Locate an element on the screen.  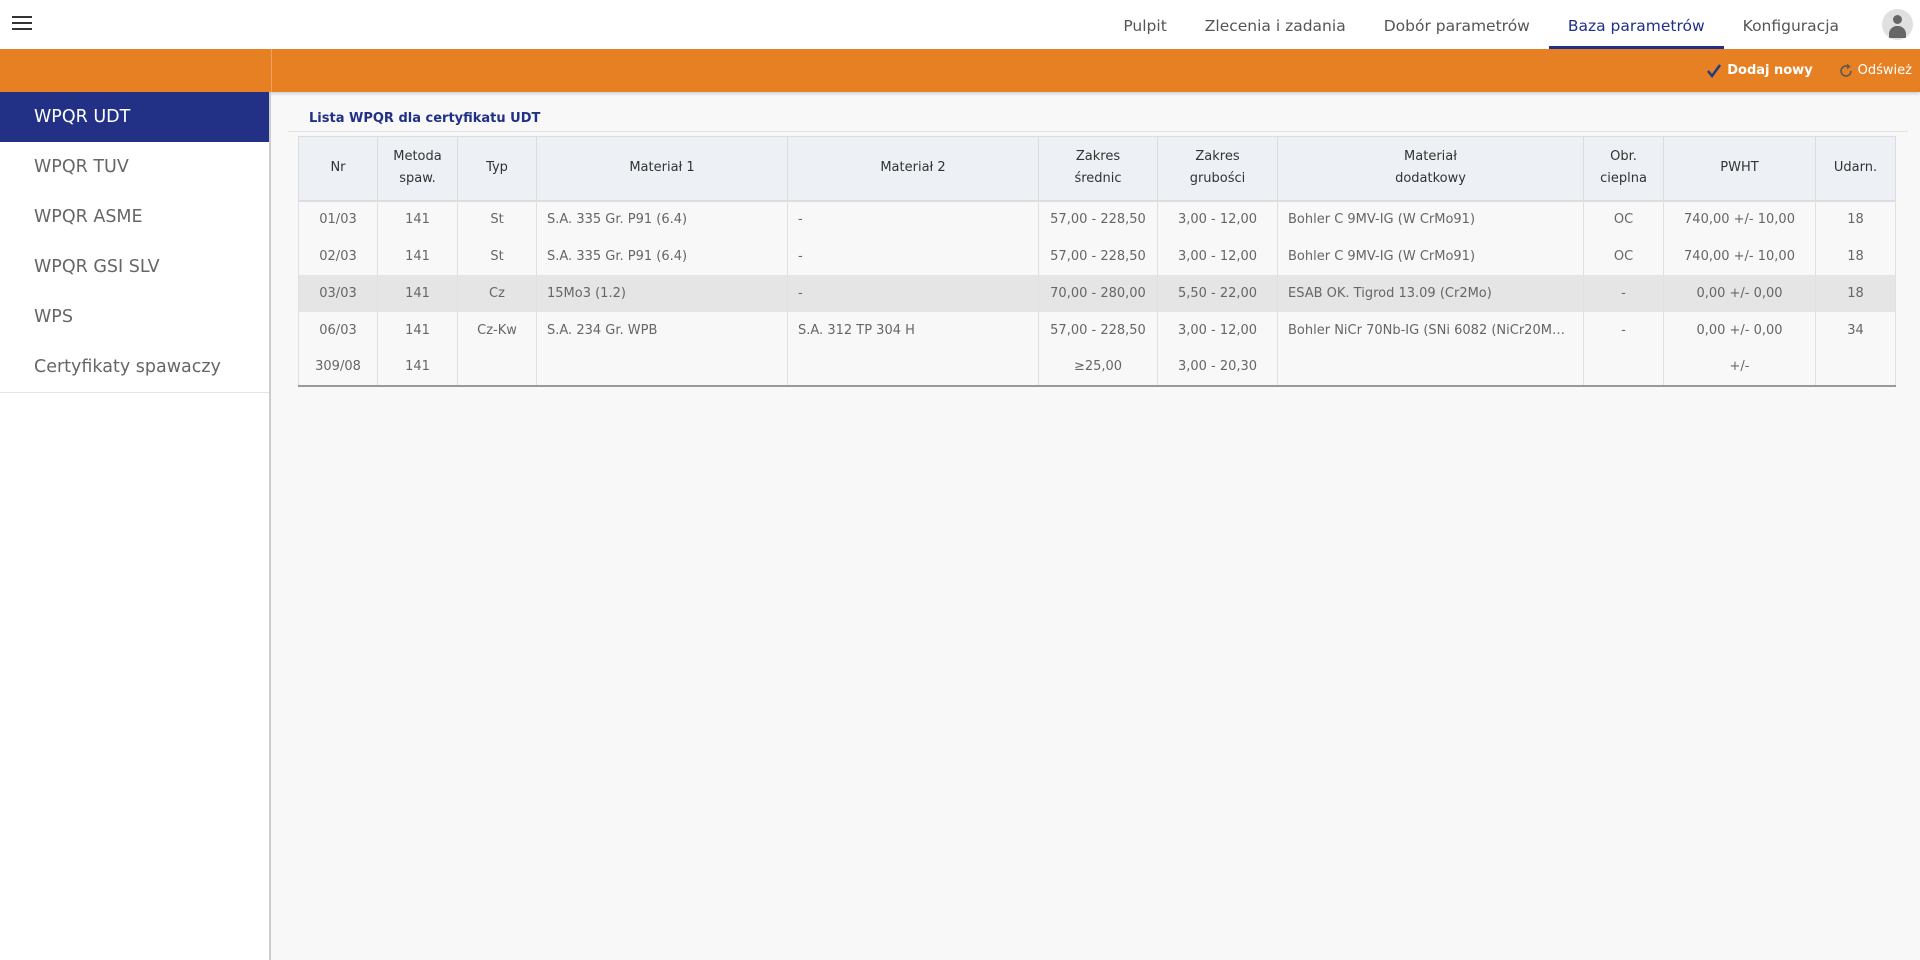
nav-tab-2: Dobór parametrów is located at coordinates (1456, 26).